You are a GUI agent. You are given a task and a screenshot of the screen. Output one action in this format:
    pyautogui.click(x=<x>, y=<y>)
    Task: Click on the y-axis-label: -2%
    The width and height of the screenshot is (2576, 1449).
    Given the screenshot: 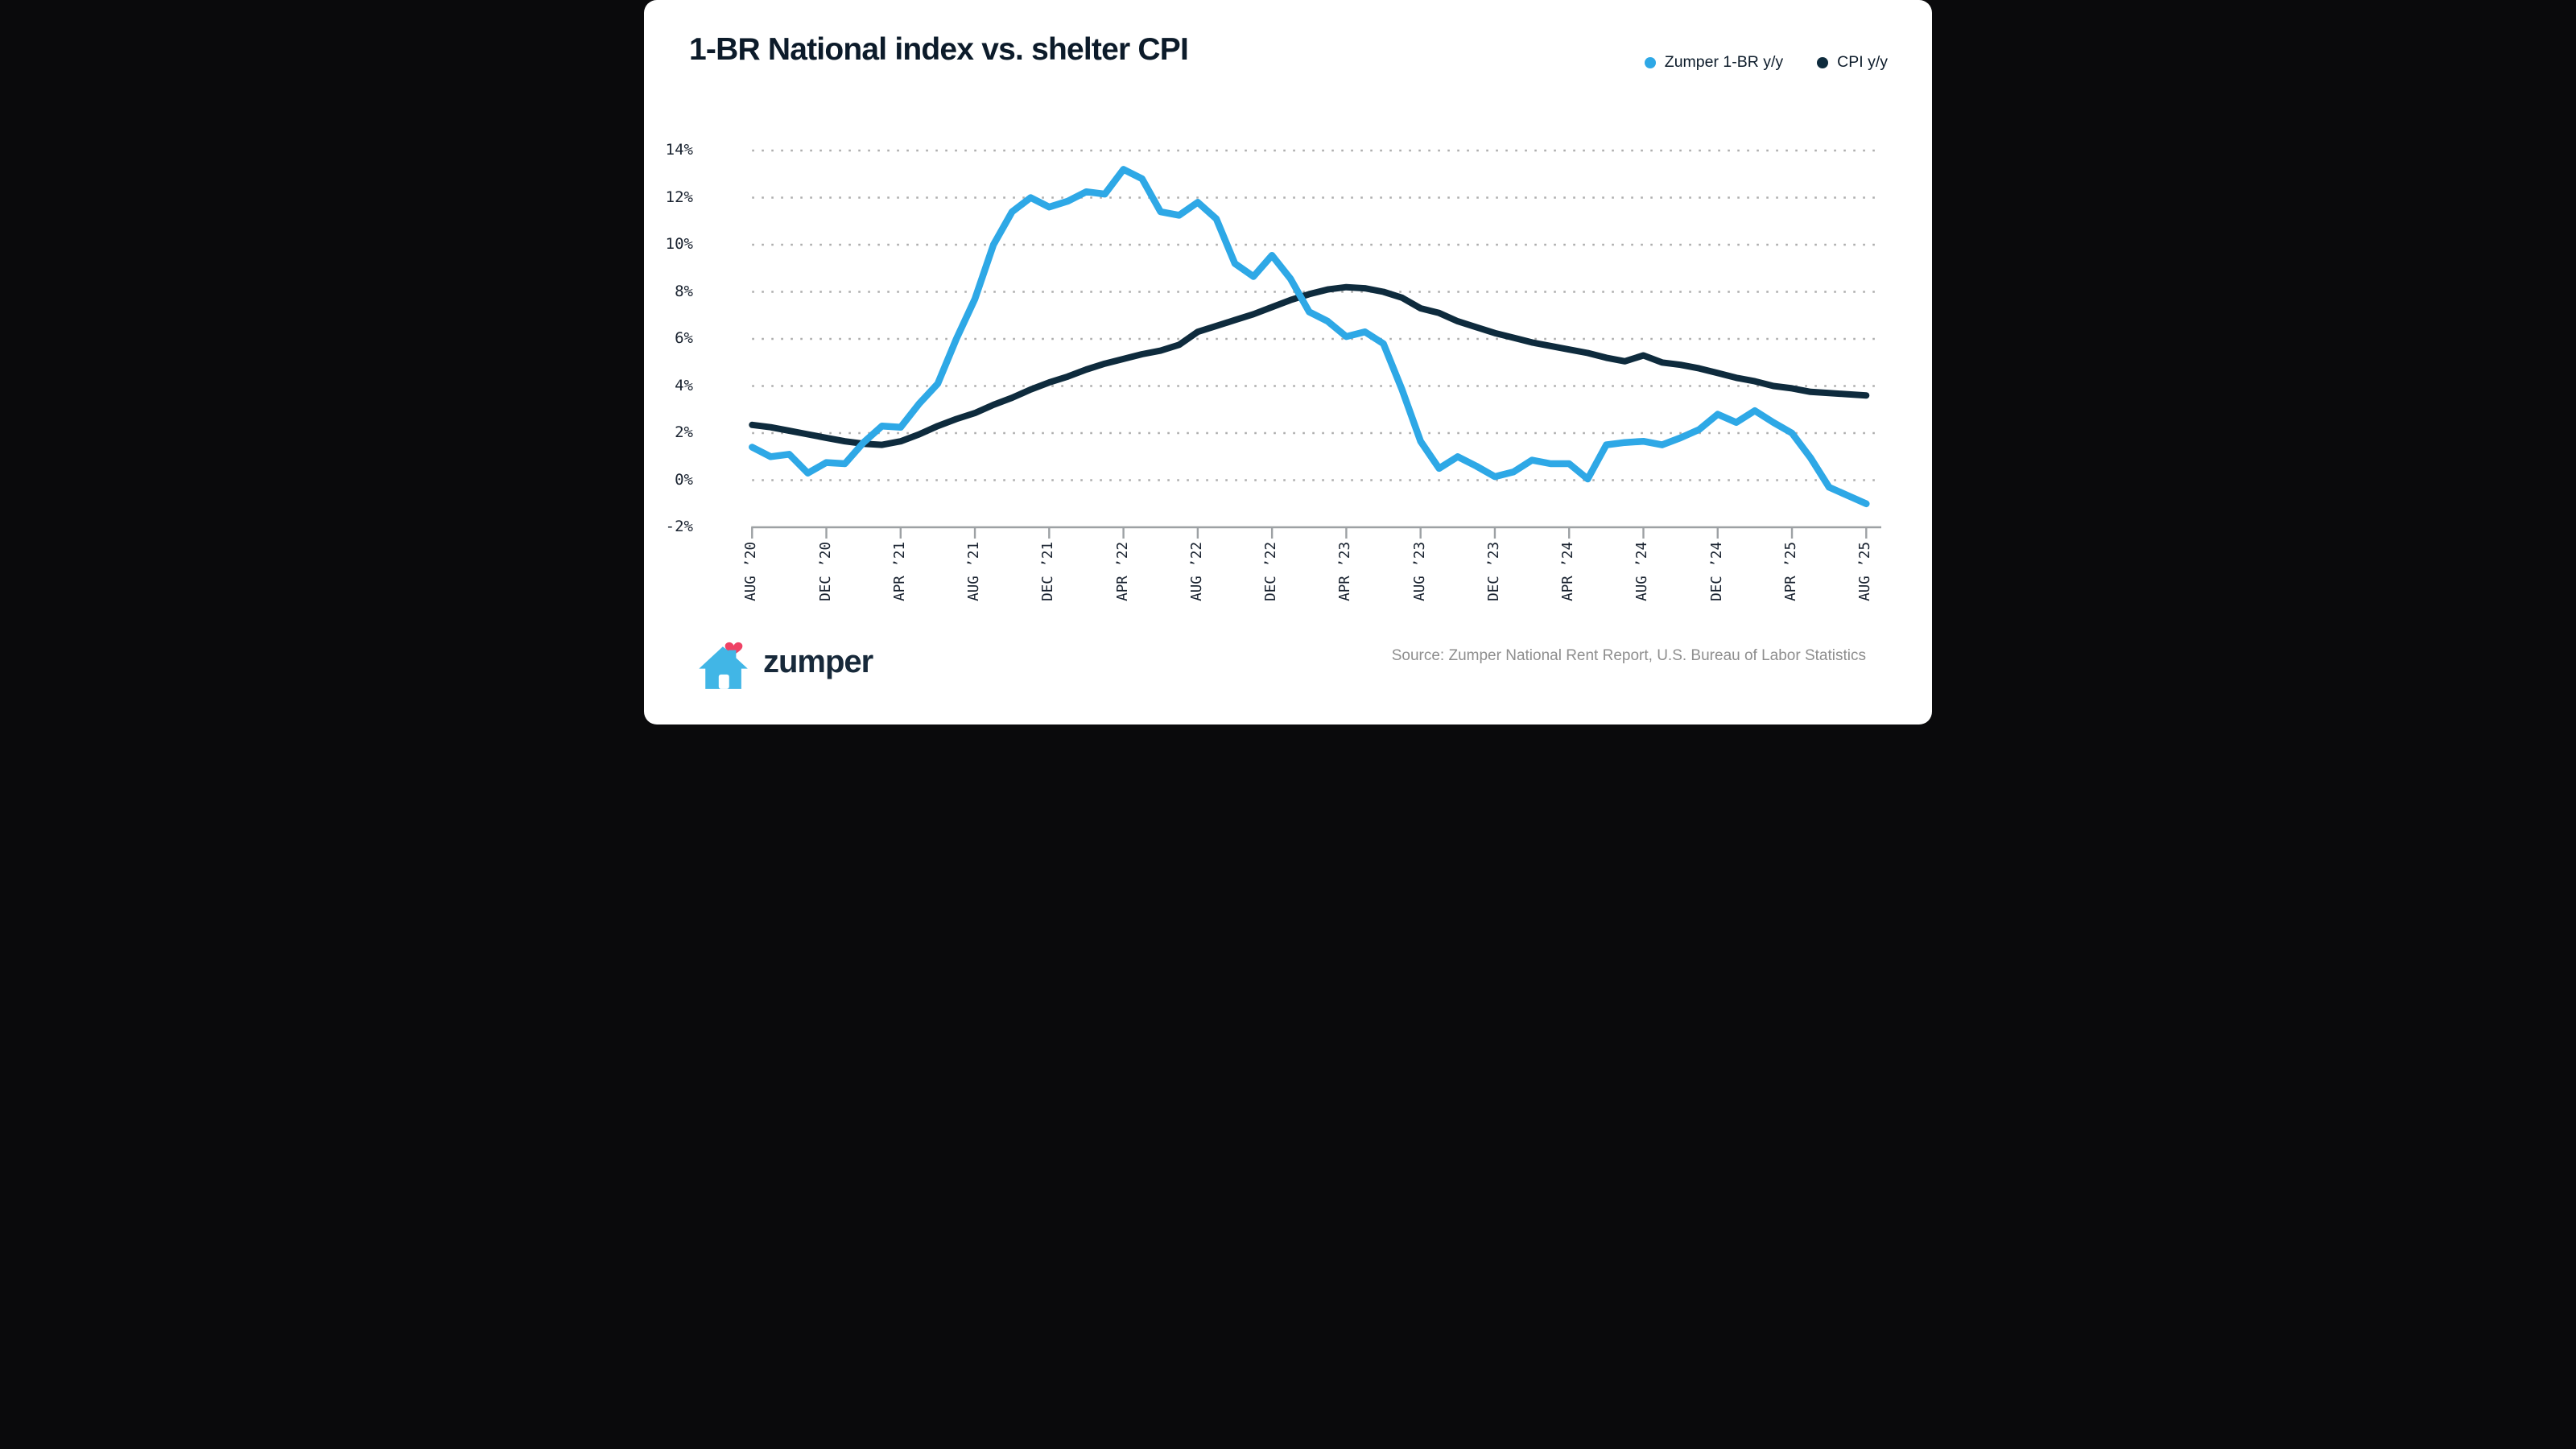 What is the action you would take?
    pyautogui.click(x=679, y=526)
    